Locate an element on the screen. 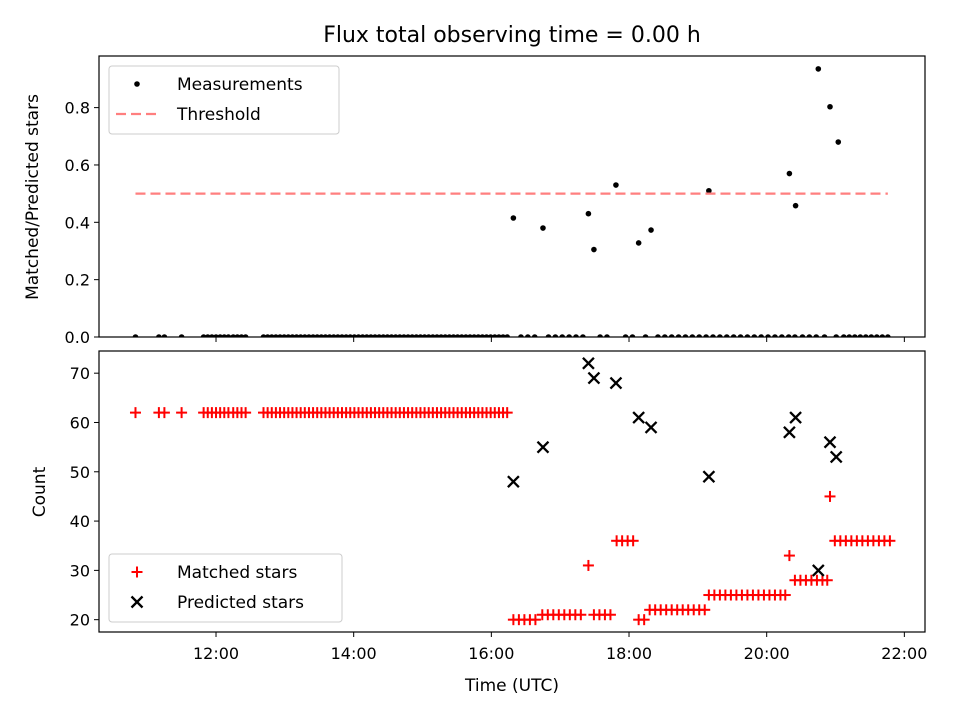 The height and width of the screenshot is (720, 960). y-tick-label: 30 is located at coordinates (80, 570).